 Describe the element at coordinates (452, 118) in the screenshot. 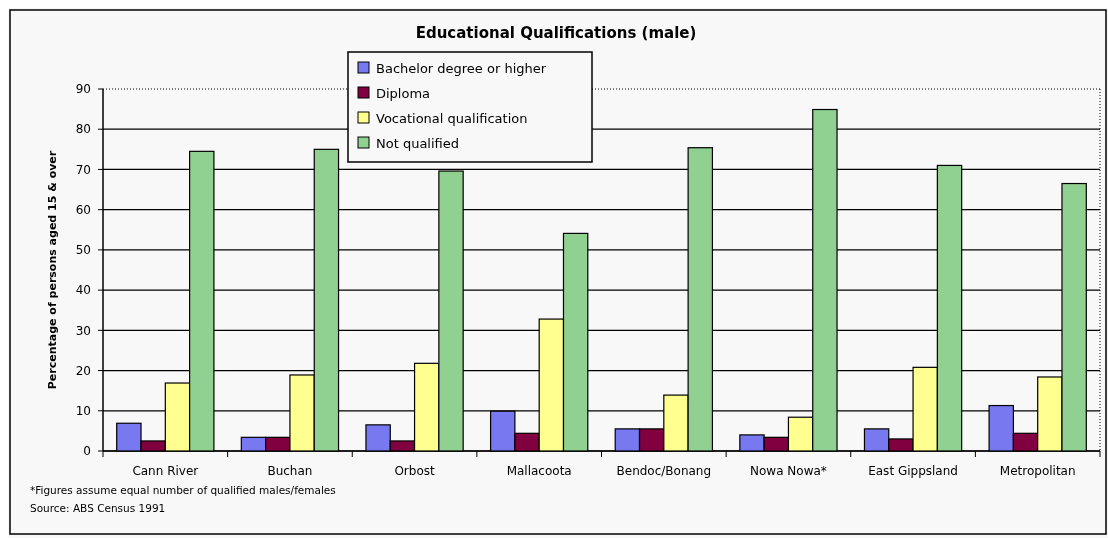

I see `legend-label: Vocational qualification` at that location.